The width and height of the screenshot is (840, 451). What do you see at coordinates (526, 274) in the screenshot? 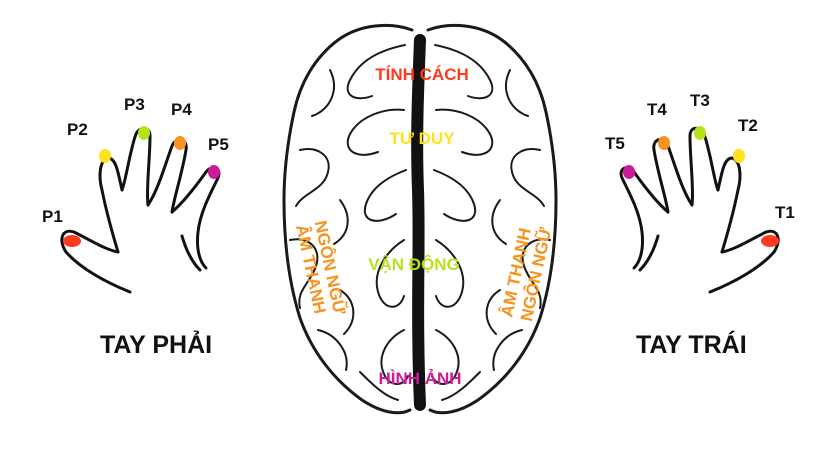
I see `region-sound-right: ÂM THANH NGÔN NGỮ` at bounding box center [526, 274].